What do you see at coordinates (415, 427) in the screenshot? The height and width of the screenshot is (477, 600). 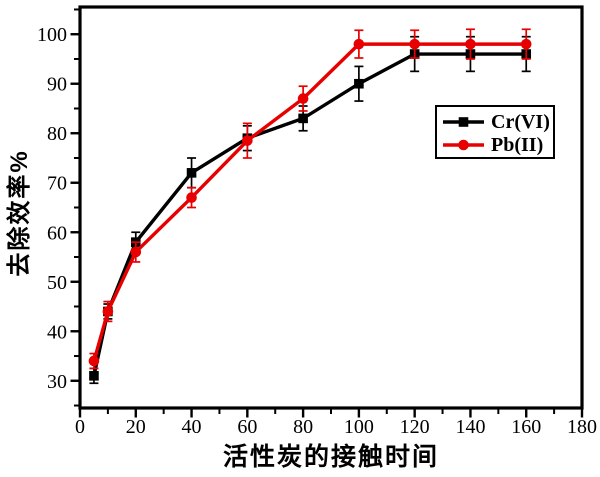 I see `x-tick-label: 120` at bounding box center [415, 427].